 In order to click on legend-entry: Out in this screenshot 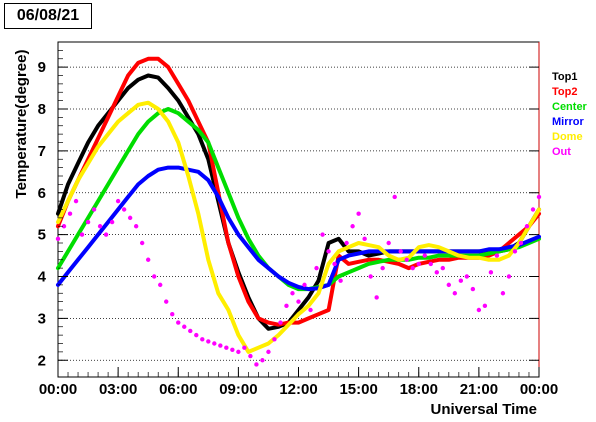, I will do `click(561, 152)`.